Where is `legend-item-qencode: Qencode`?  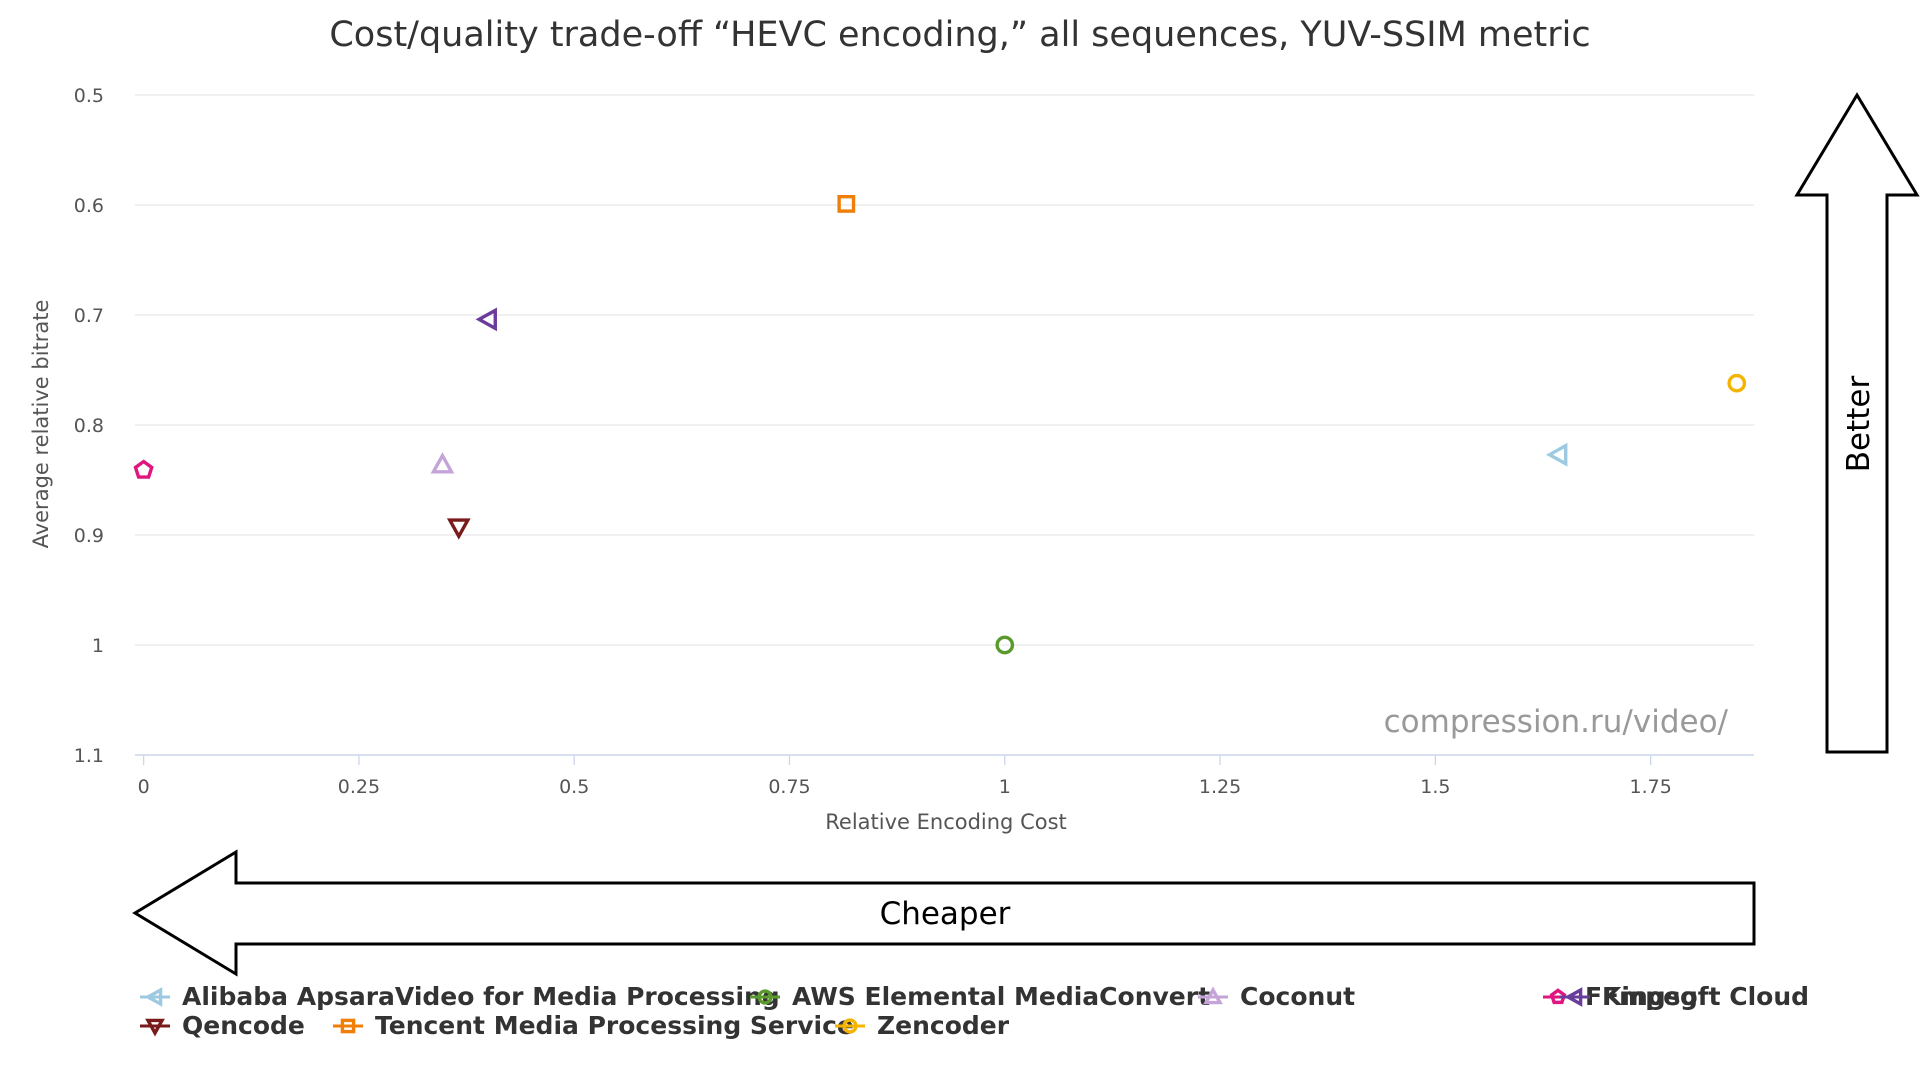 legend-item-qencode: Qencode is located at coordinates (222, 1025).